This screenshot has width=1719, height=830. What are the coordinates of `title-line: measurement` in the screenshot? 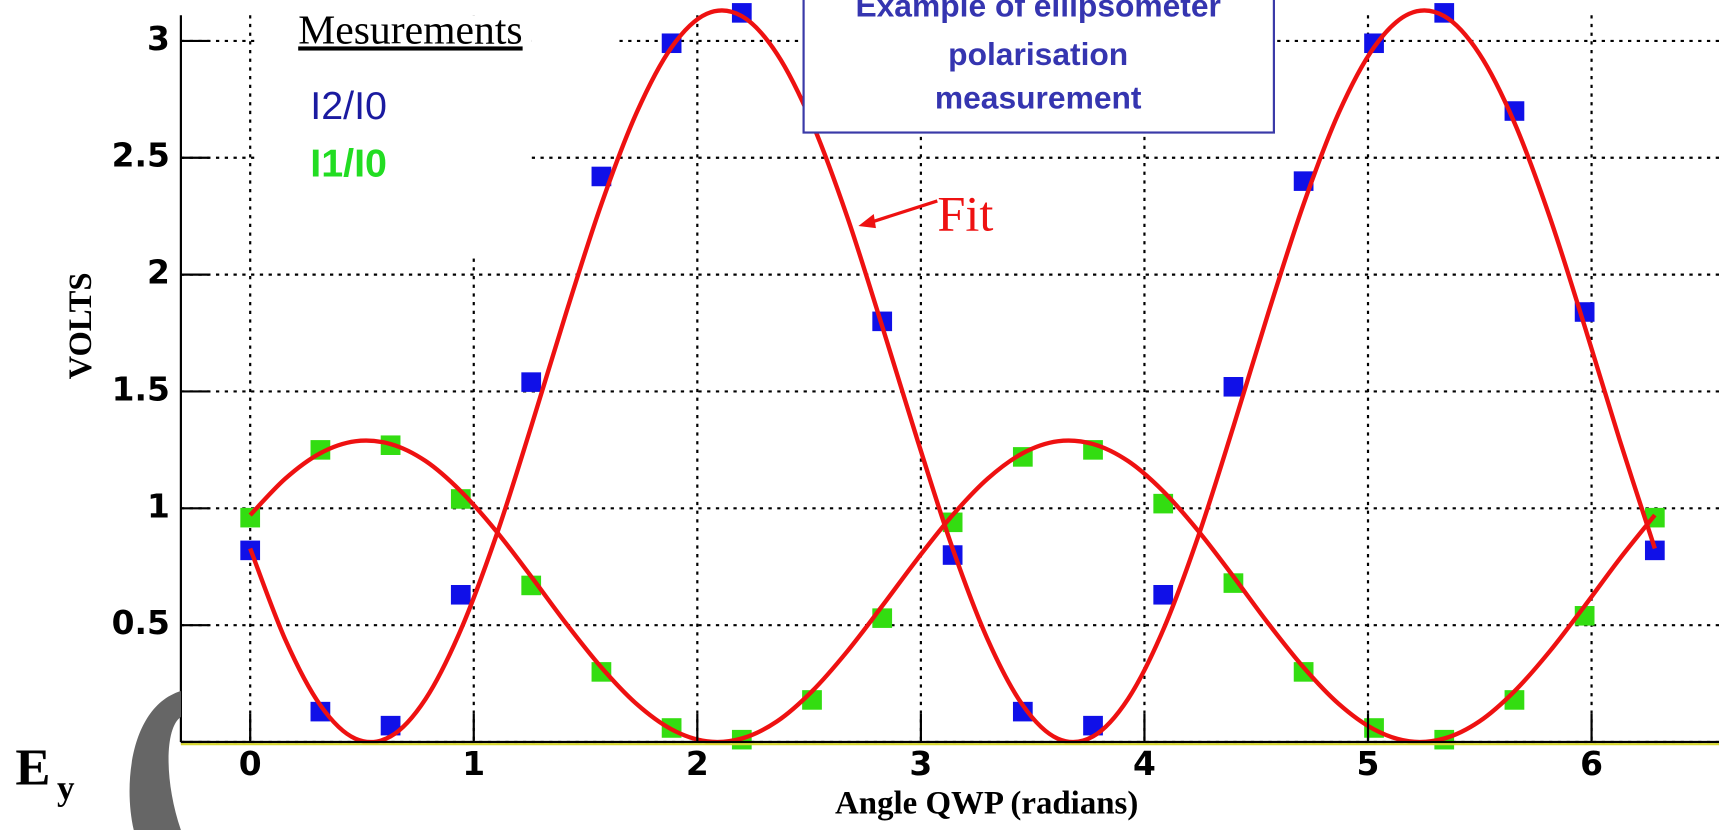 It's located at (1038, 97).